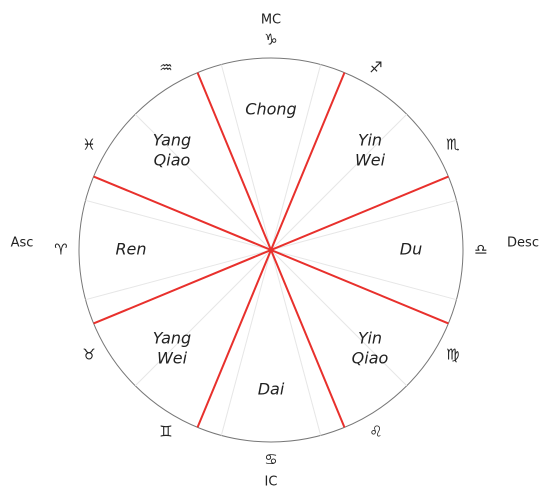 The image size is (543, 494). I want to click on zodiac-sign: ♉, so click(88, 355).